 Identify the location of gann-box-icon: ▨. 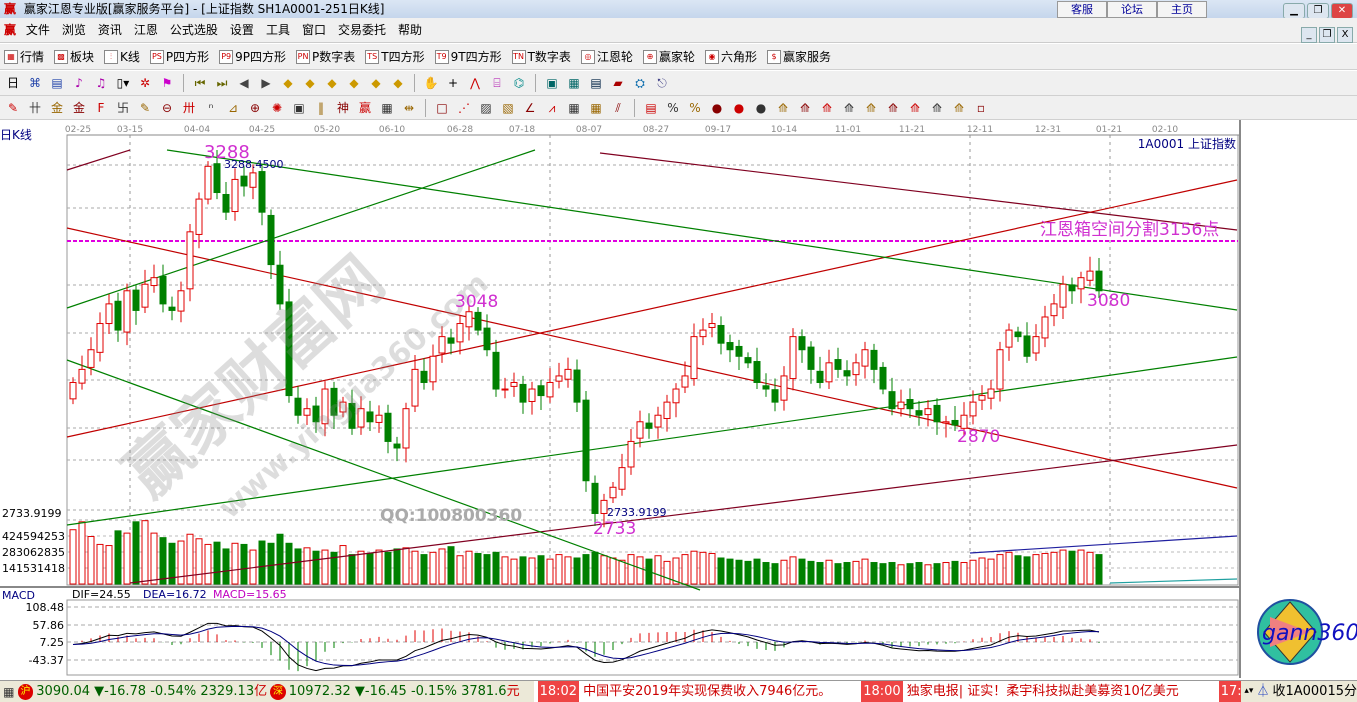
(486, 107).